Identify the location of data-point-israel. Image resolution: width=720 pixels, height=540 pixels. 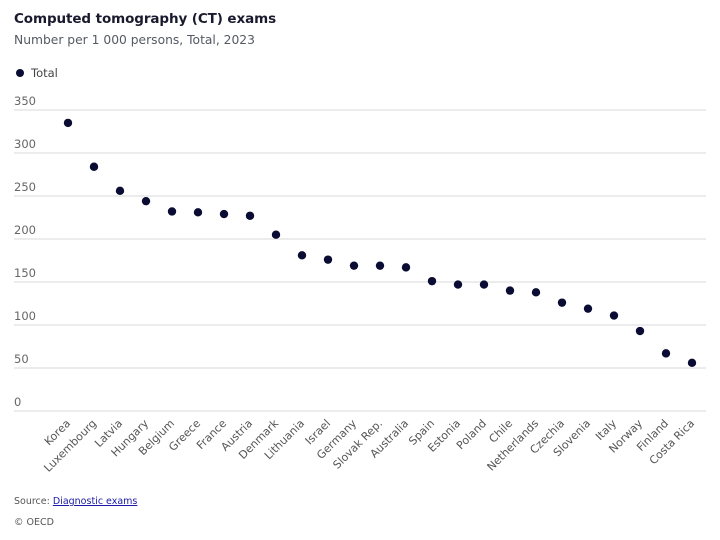
(328, 259).